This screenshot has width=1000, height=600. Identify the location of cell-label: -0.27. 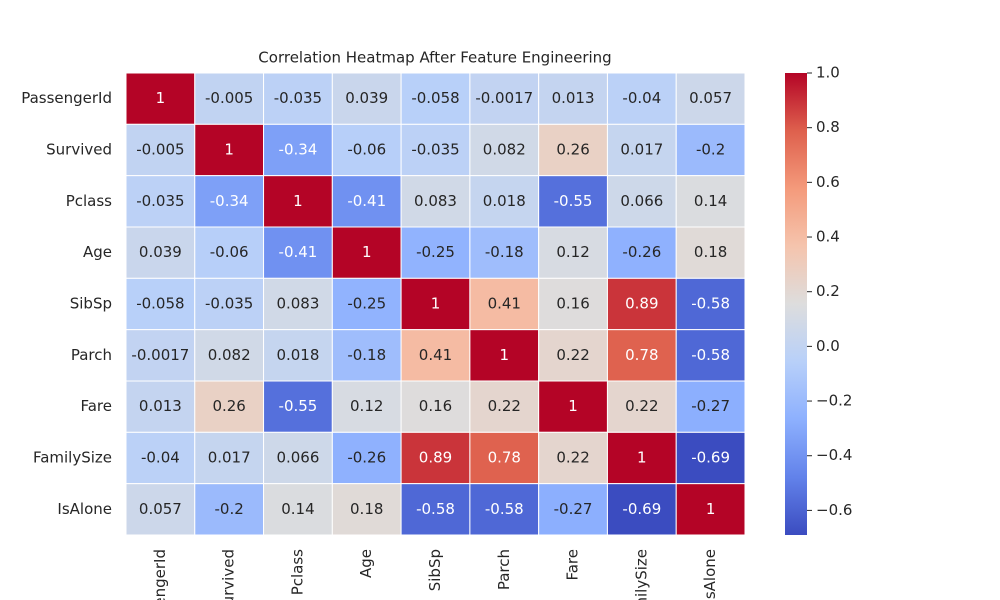
(573, 509).